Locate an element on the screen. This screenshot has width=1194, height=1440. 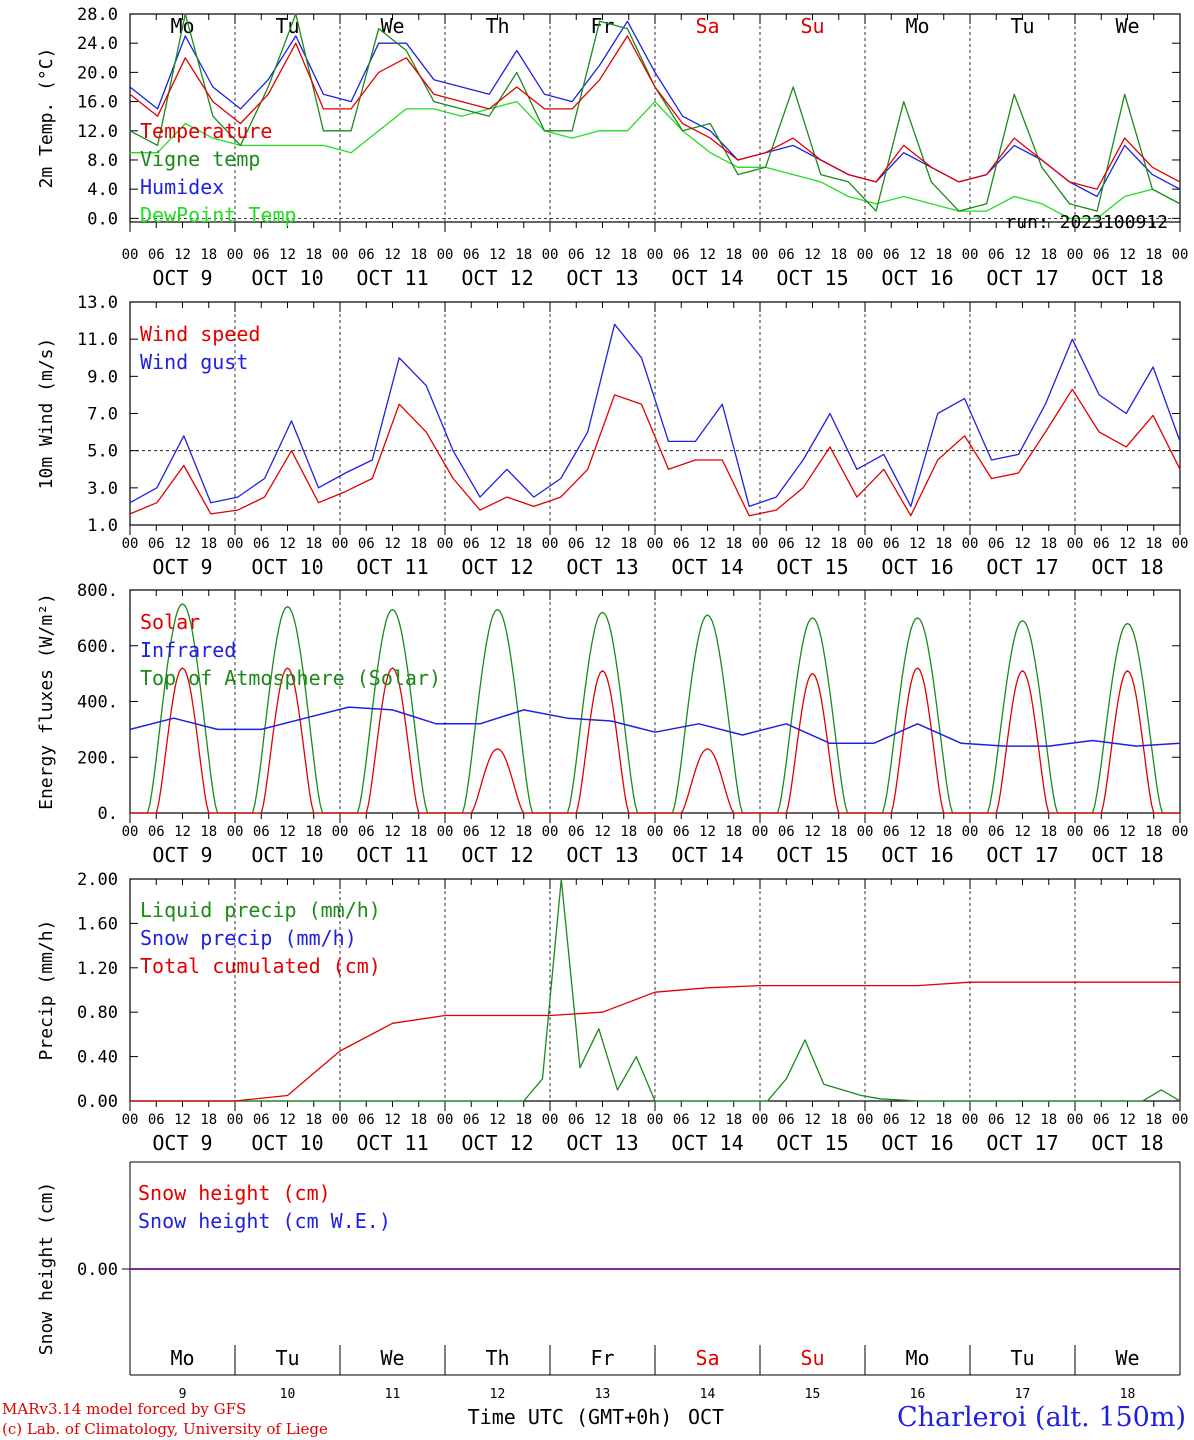
day-label: OCT 9 is located at coordinates (182, 1143).